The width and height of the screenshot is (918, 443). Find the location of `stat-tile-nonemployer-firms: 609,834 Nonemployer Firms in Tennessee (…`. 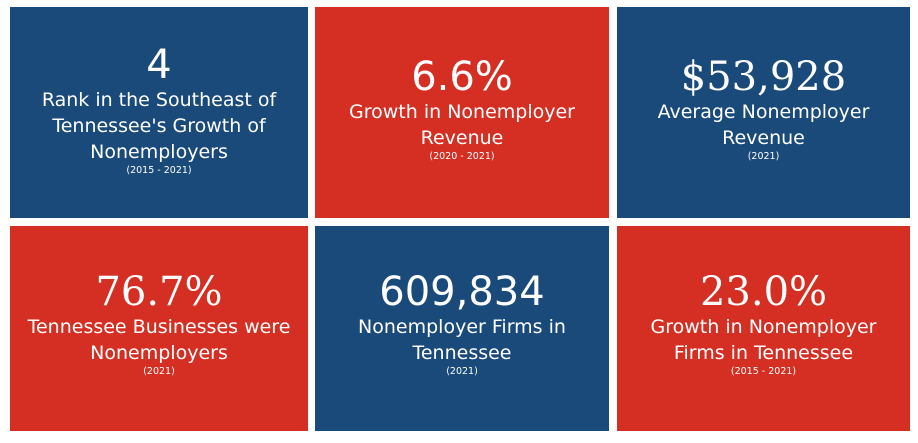

stat-tile-nonemployer-firms: 609,834 Nonemployer Firms in Tennessee (… is located at coordinates (462, 328).